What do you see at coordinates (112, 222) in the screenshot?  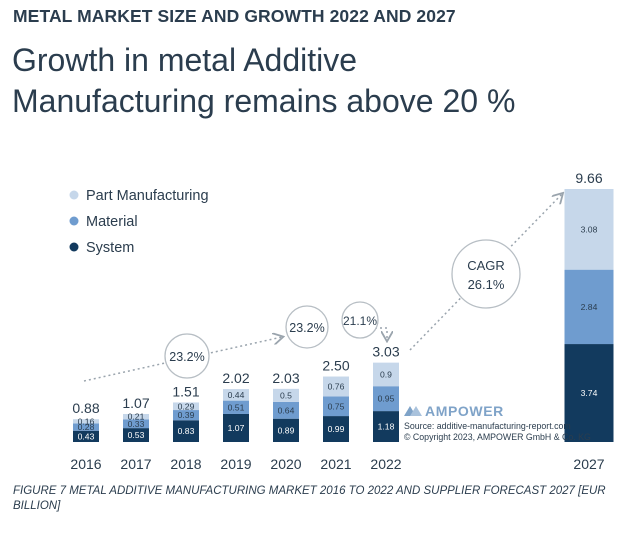 I see `legend-label-material: Material` at bounding box center [112, 222].